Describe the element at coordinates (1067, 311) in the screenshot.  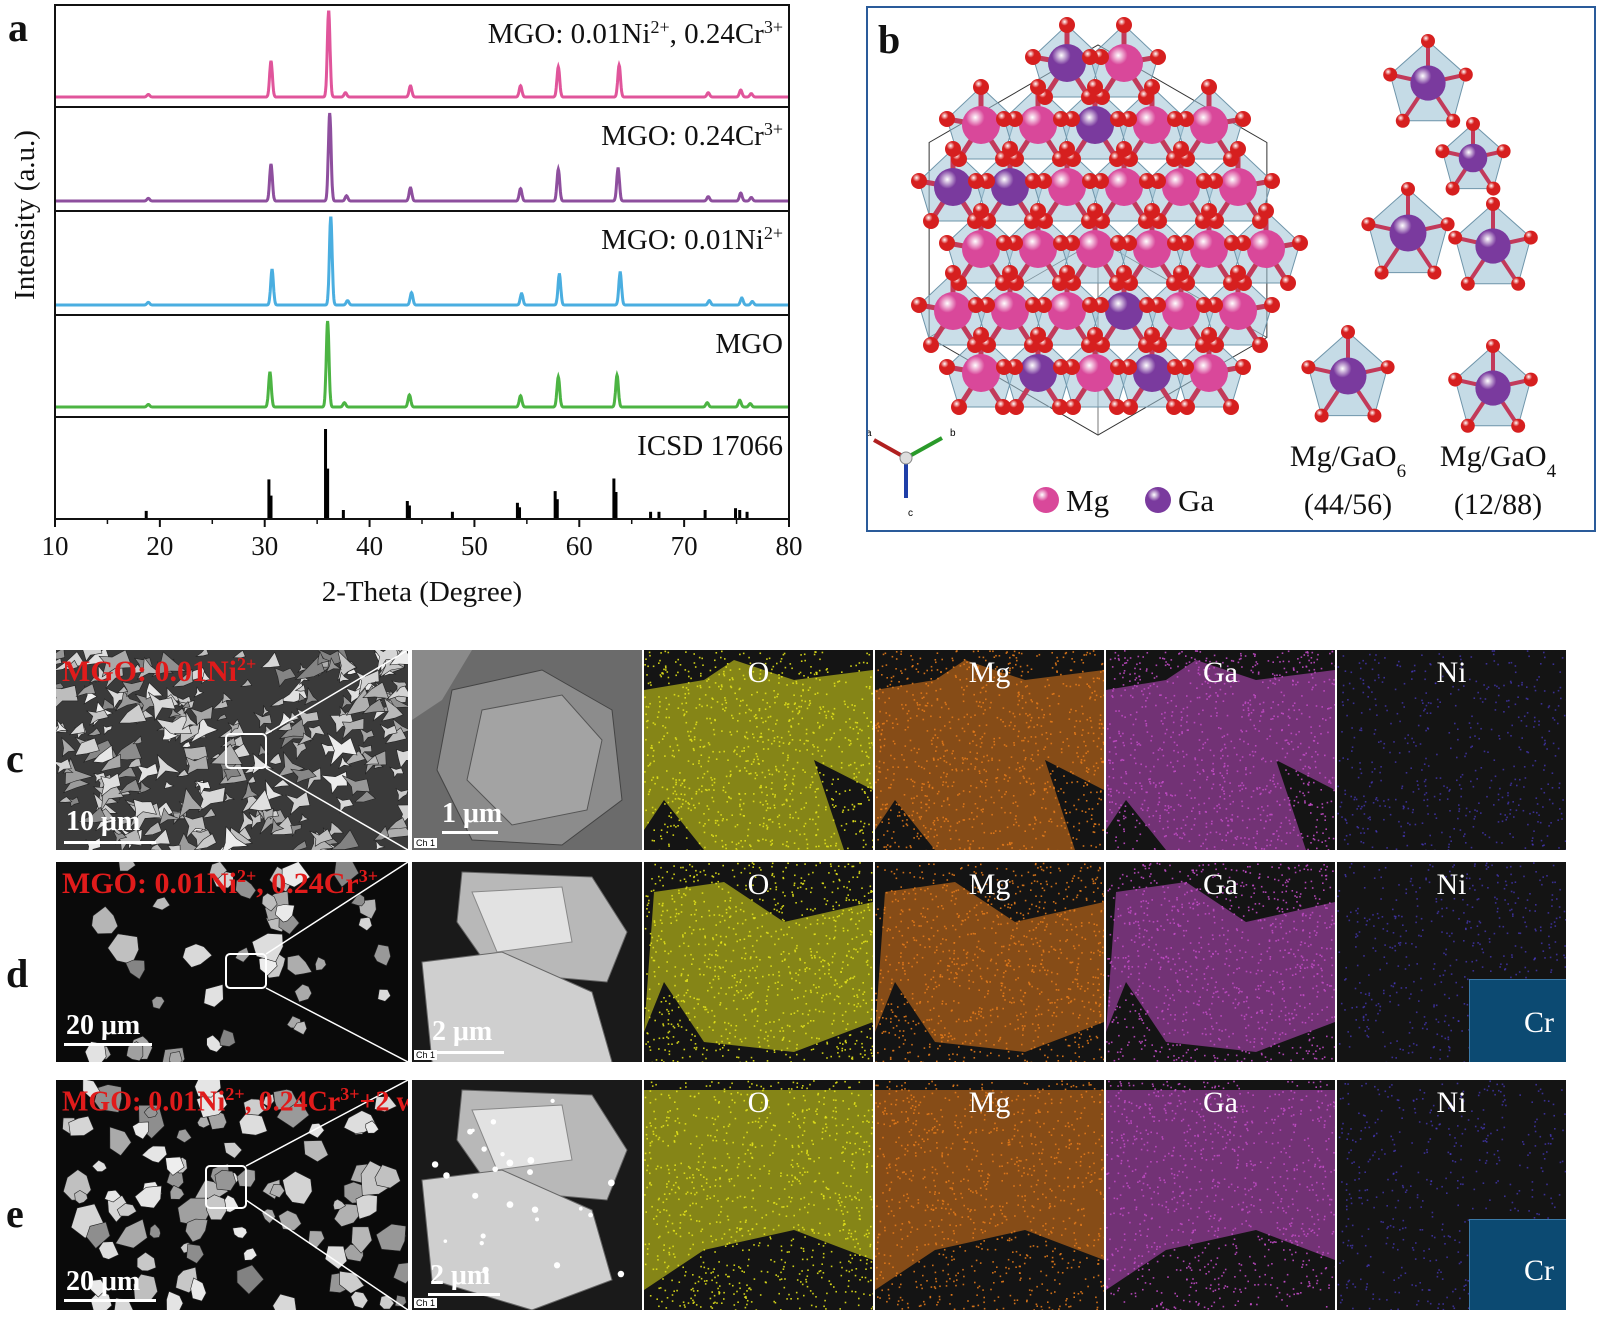
I see `mg-atom` at that location.